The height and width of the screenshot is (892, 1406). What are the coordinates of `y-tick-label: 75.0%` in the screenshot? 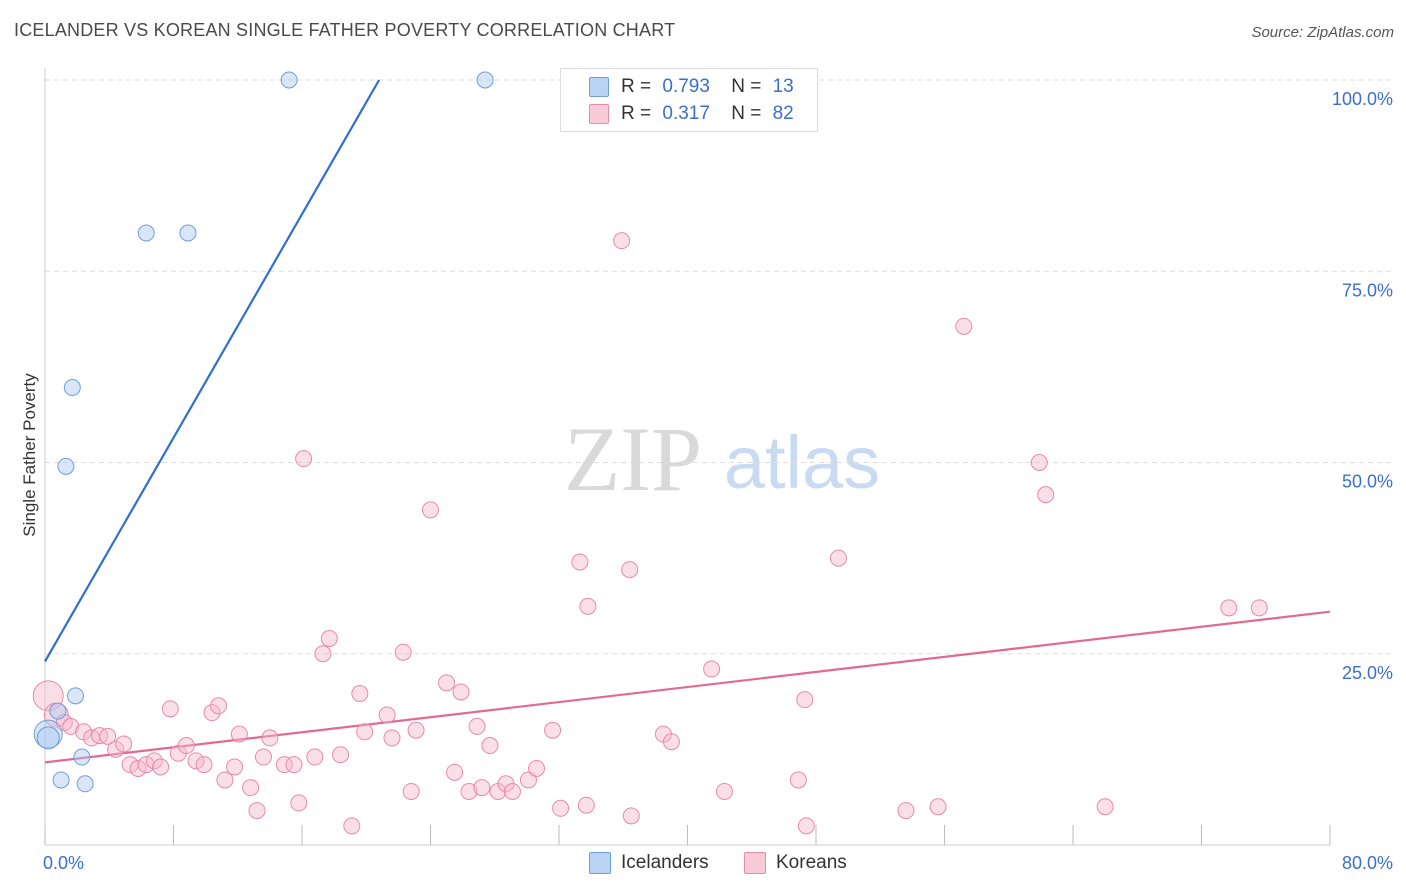 It's located at (1367, 290).